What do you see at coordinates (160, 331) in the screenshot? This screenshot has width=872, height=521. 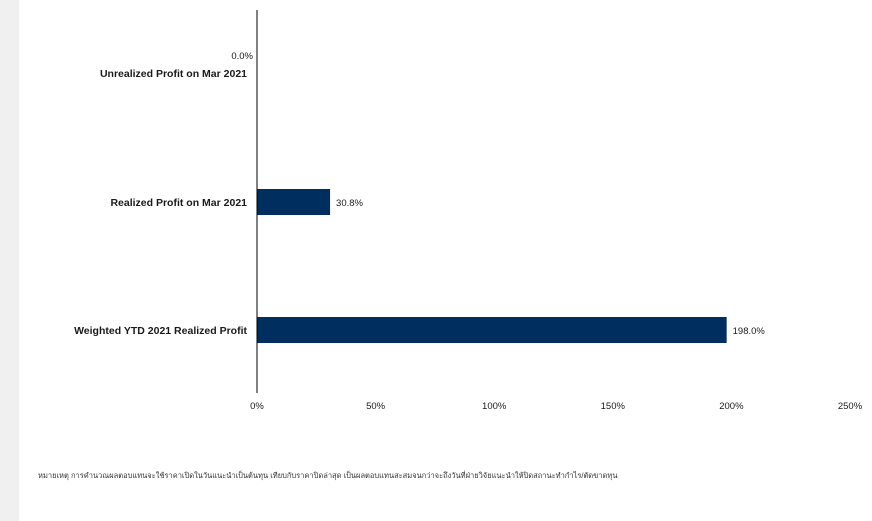 I see `category-label-2: Weighted YTD 2021 Realized Profit` at bounding box center [160, 331].